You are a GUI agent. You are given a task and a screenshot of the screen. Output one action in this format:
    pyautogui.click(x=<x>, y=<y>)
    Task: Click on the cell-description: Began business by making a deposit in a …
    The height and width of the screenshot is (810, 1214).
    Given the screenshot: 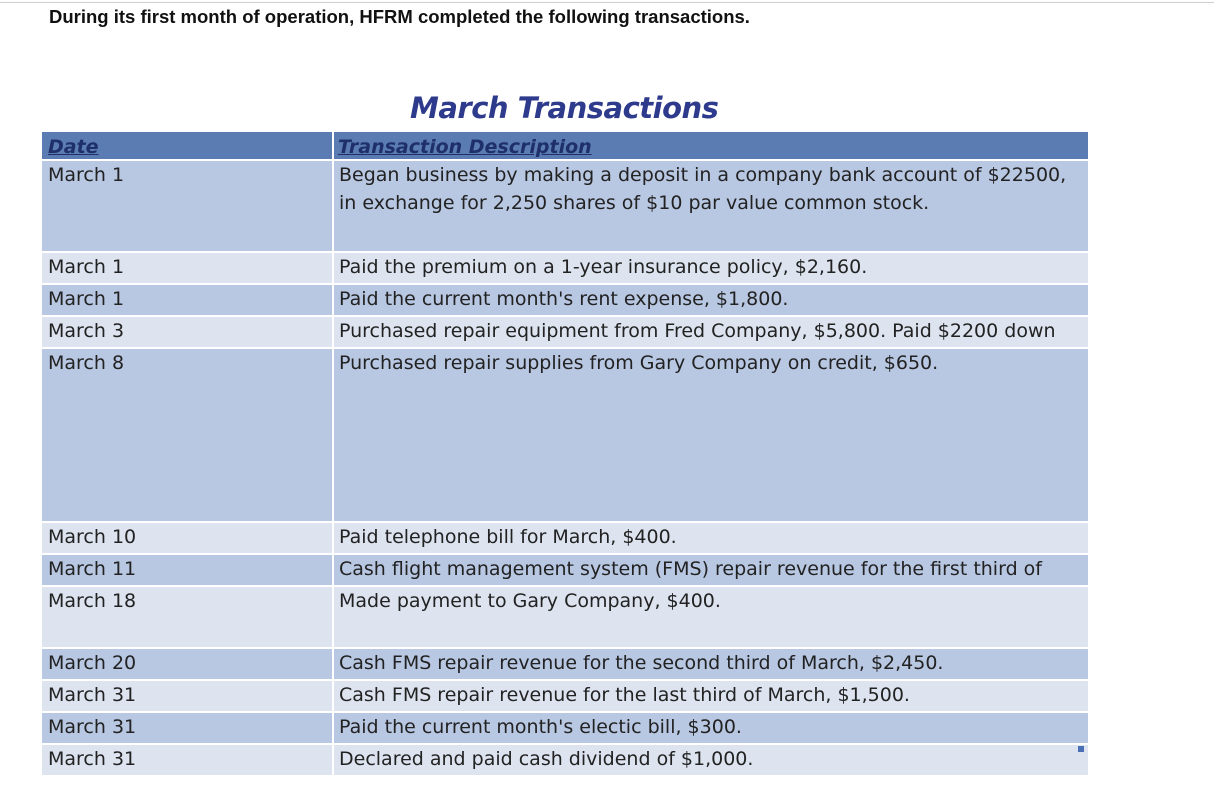 What is the action you would take?
    pyautogui.click(x=711, y=206)
    